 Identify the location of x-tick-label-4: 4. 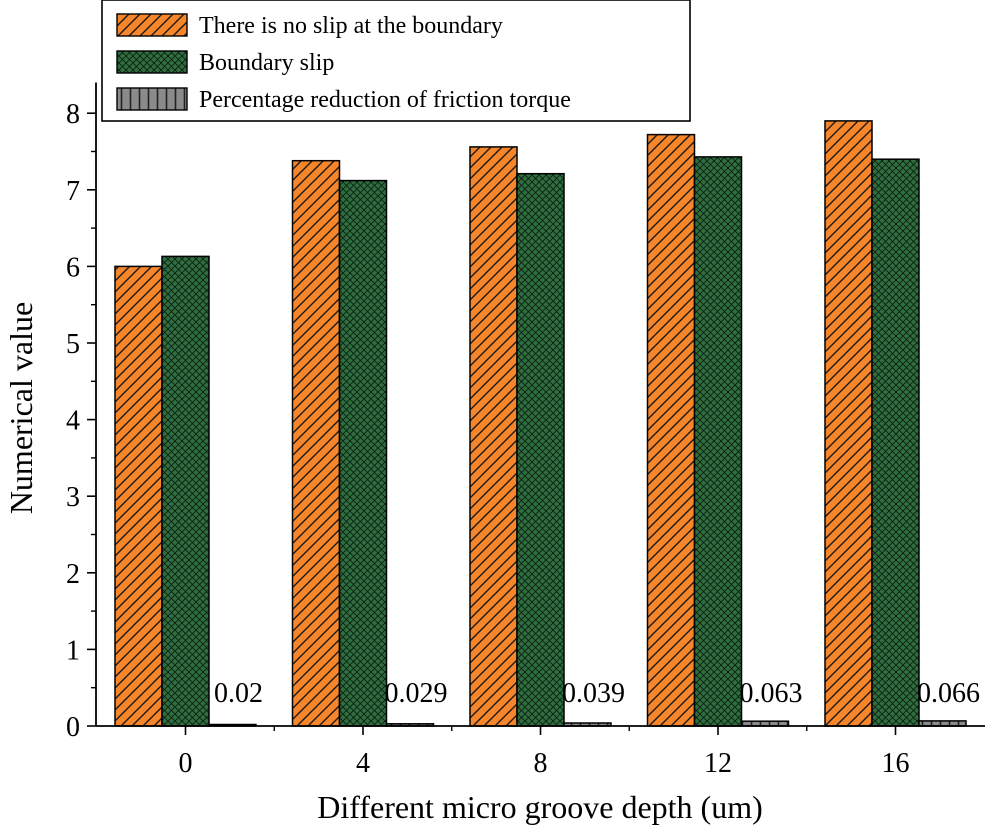
(363, 763).